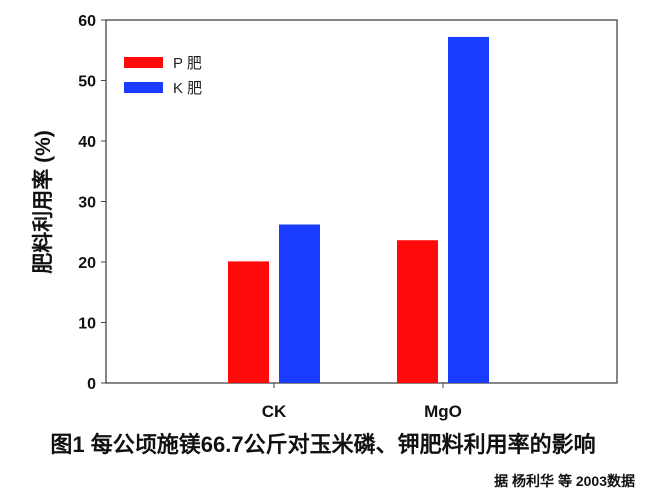 The width and height of the screenshot is (647, 502). Describe the element at coordinates (322, 444) in the screenshot. I see `figure-caption: 图1 每公顷施镁66.7公斤对玉米磷、钾肥料利用率的影响` at that location.